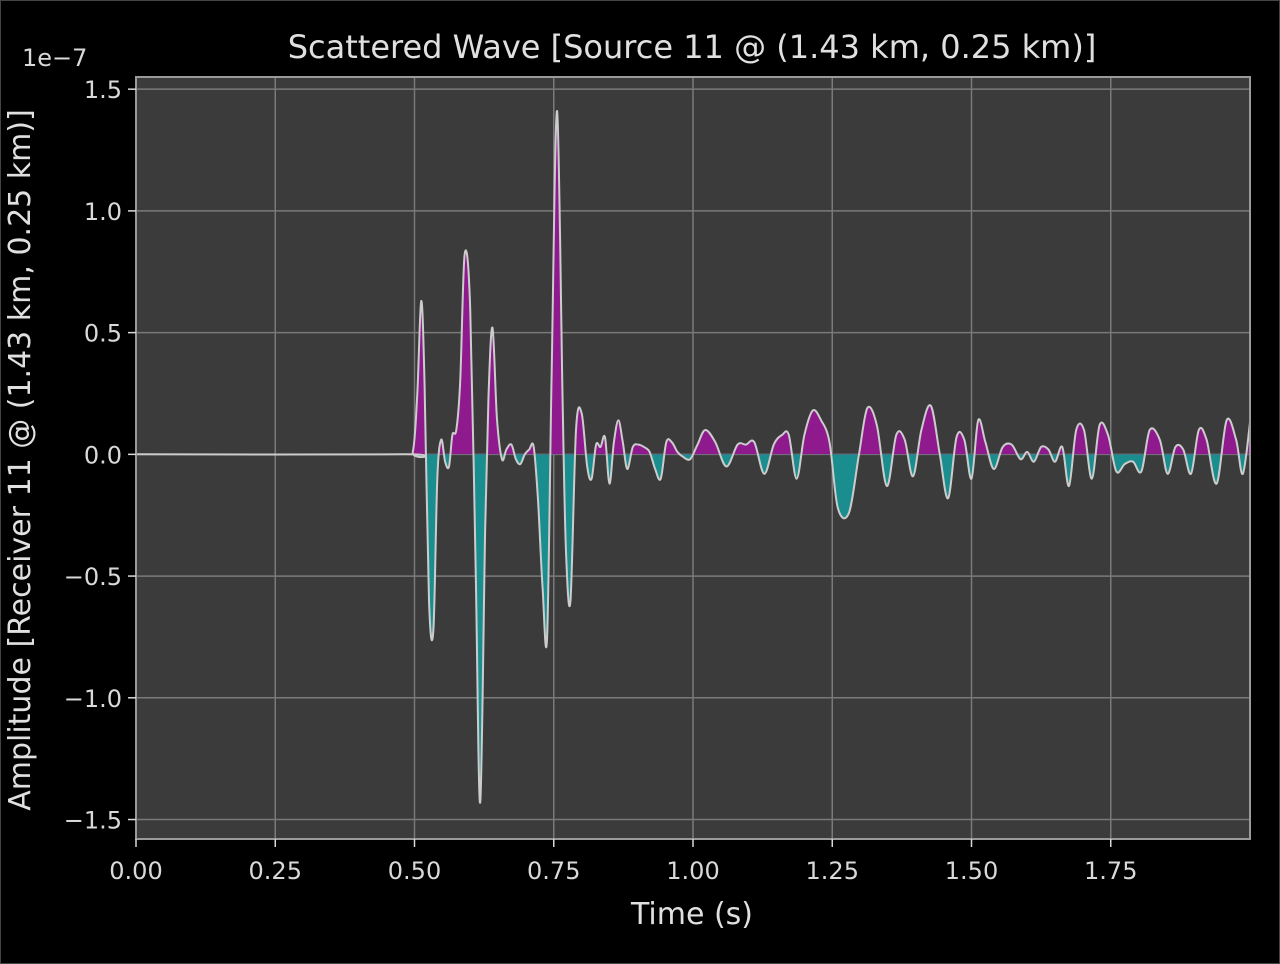 The width and height of the screenshot is (1280, 964). What do you see at coordinates (1110, 871) in the screenshot?
I see `x-tick-label: 1.75` at bounding box center [1110, 871].